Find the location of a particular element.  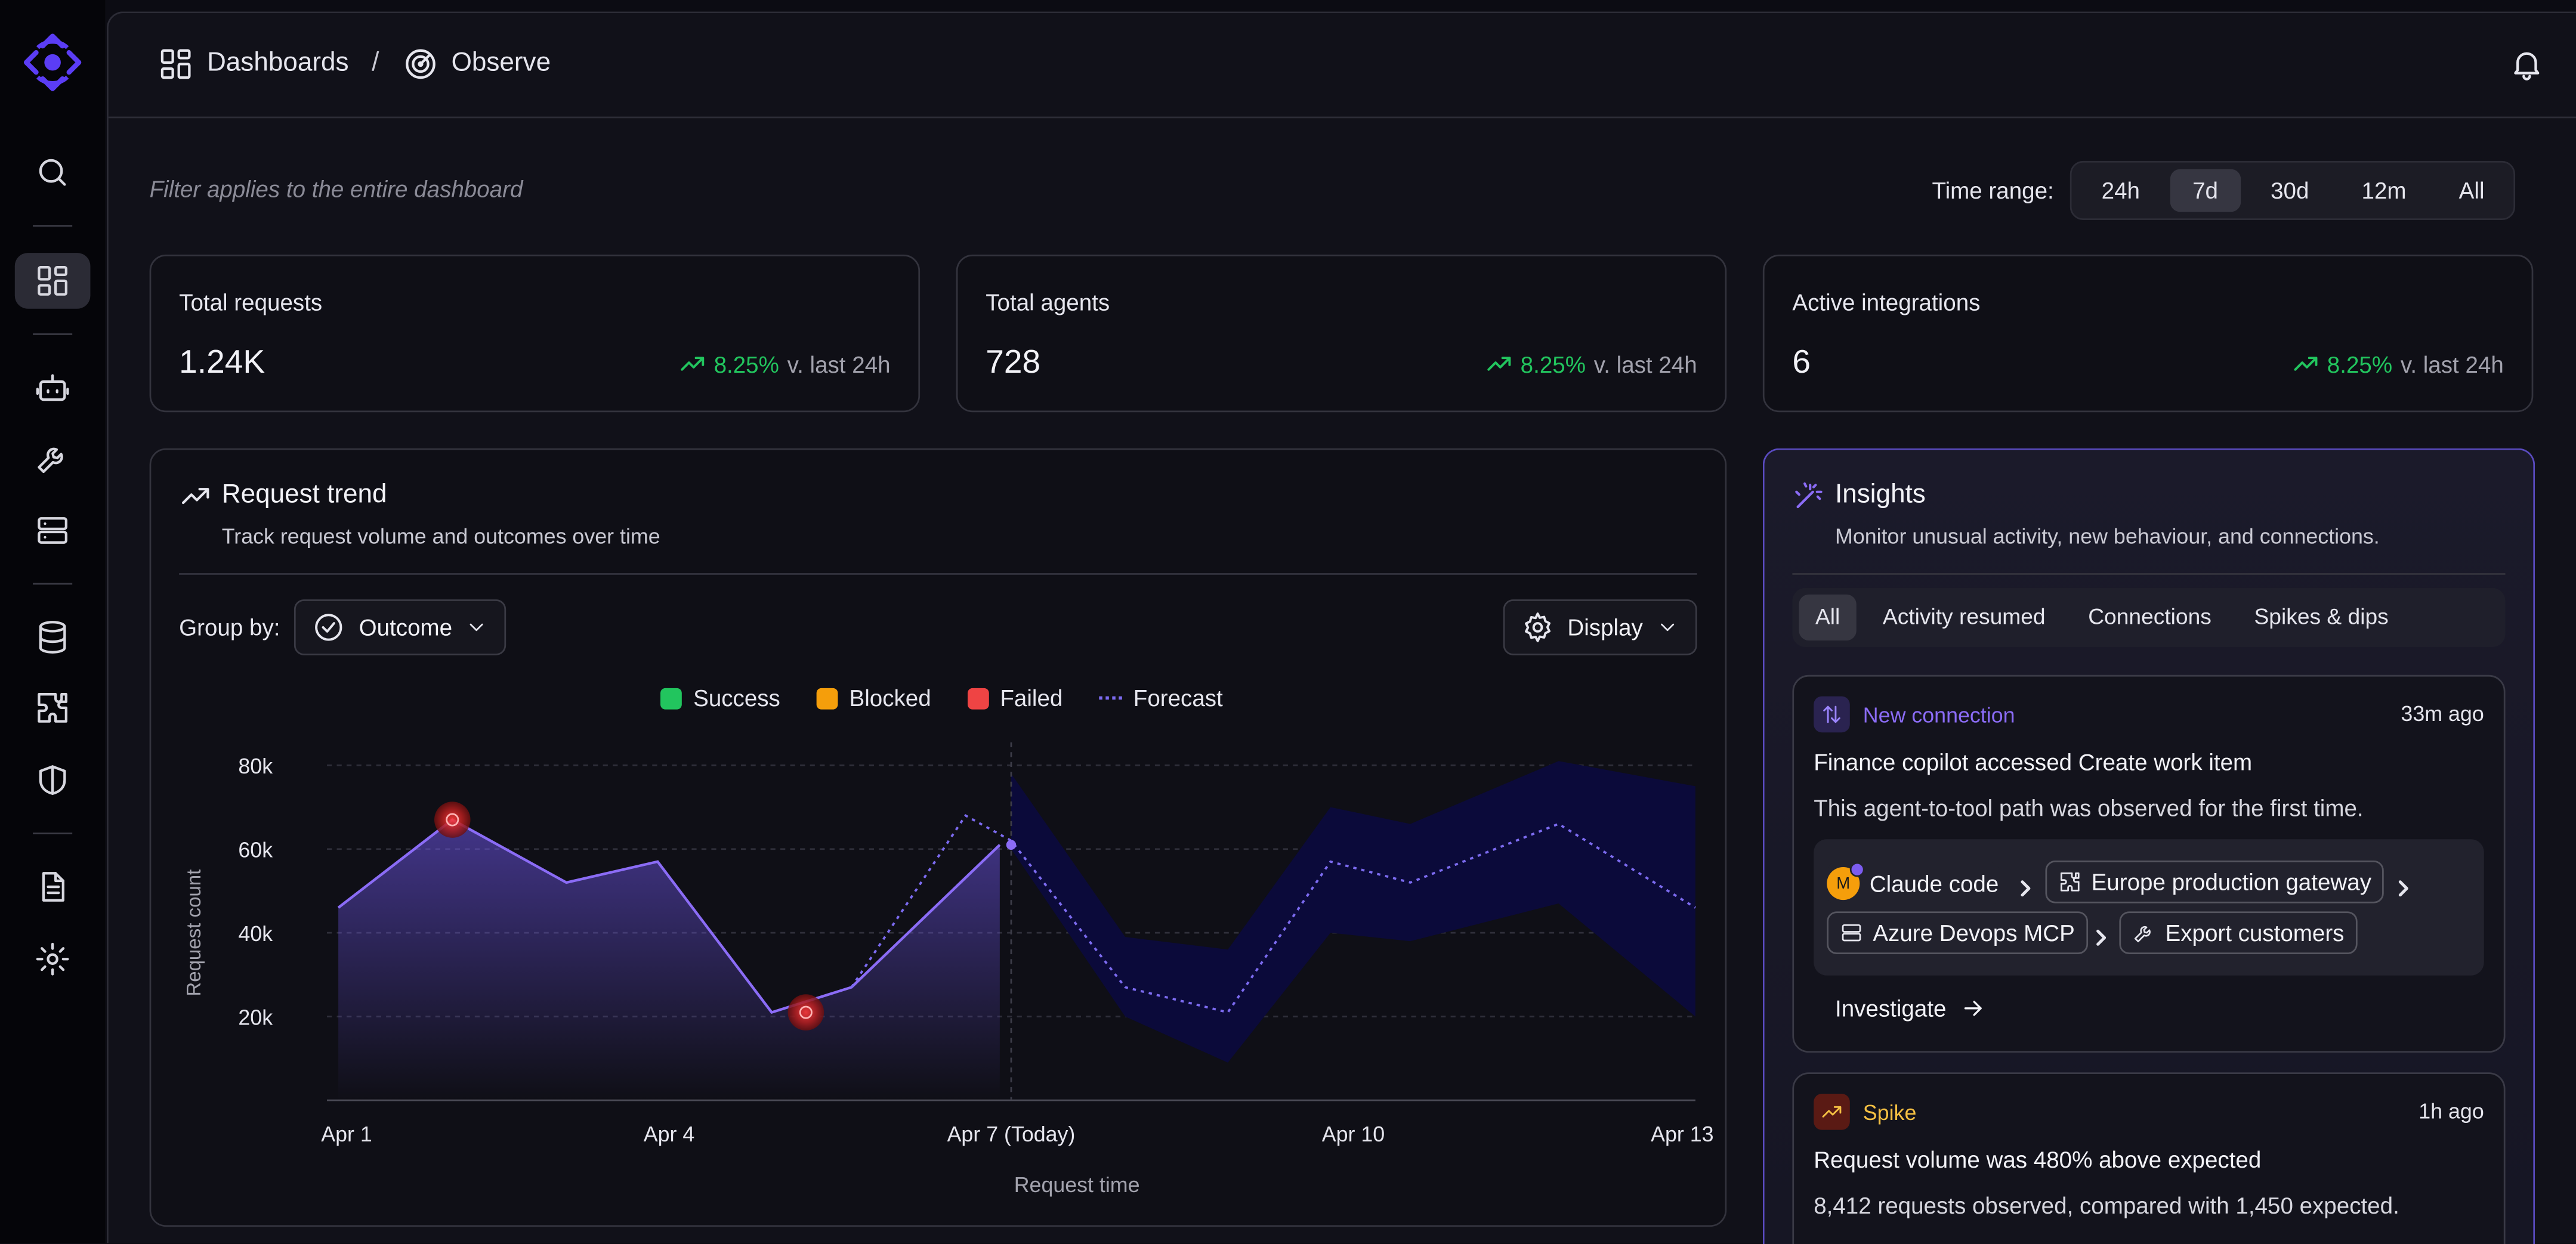

path-node-mcp-server: Azure Devops MCP is located at coordinates (1957, 933).